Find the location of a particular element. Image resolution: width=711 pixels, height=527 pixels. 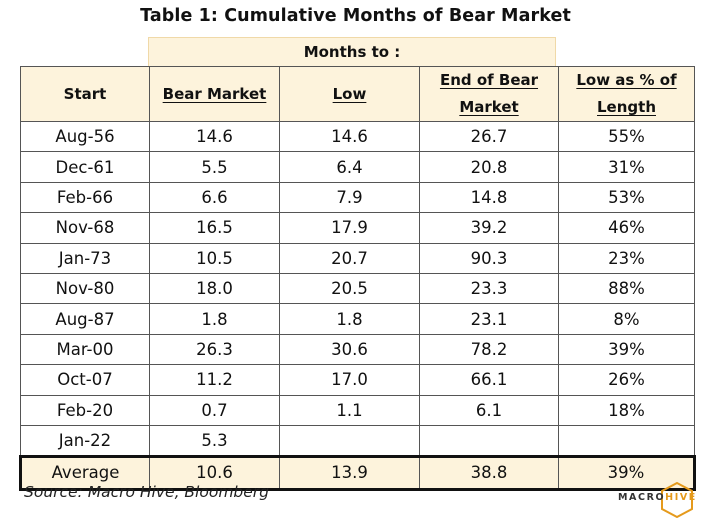

value-cell: 20.7 is located at coordinates (349, 258).